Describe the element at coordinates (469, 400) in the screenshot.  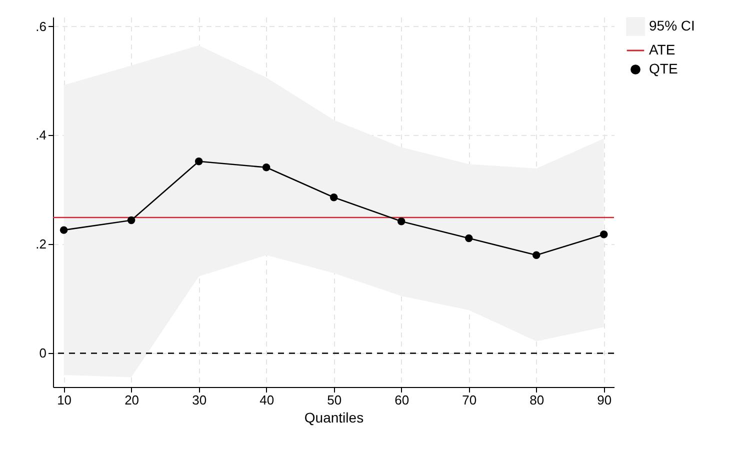
I see `x-tick-label: 70` at that location.